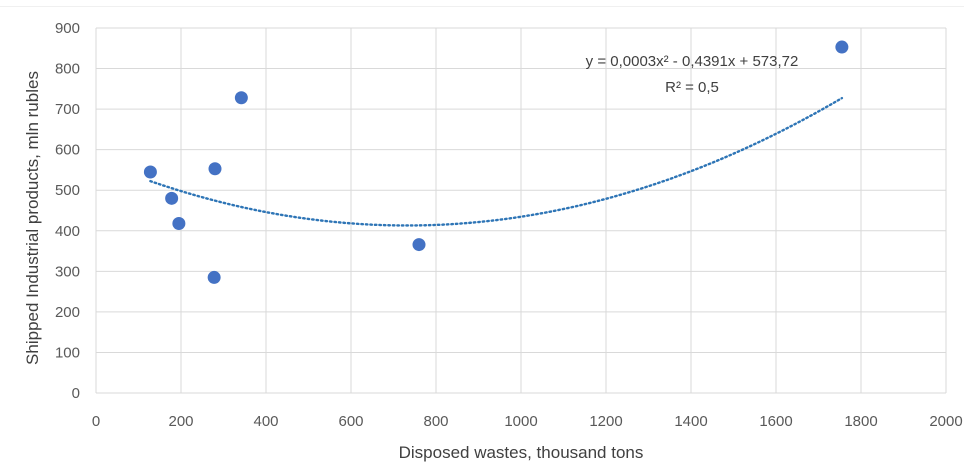 Image resolution: width=964 pixels, height=470 pixels. I want to click on y-tick-label: 800, so click(67, 69).